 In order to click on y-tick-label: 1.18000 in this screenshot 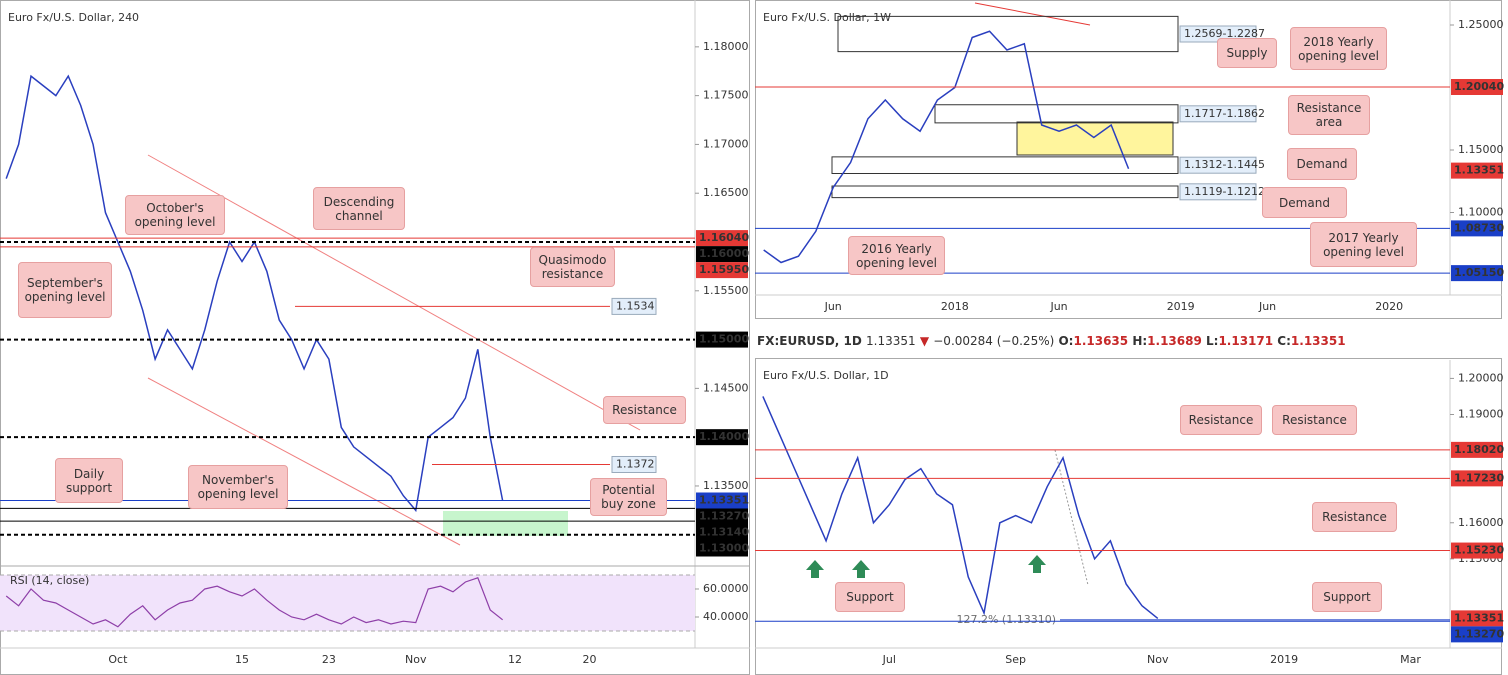, I will do `click(726, 46)`.